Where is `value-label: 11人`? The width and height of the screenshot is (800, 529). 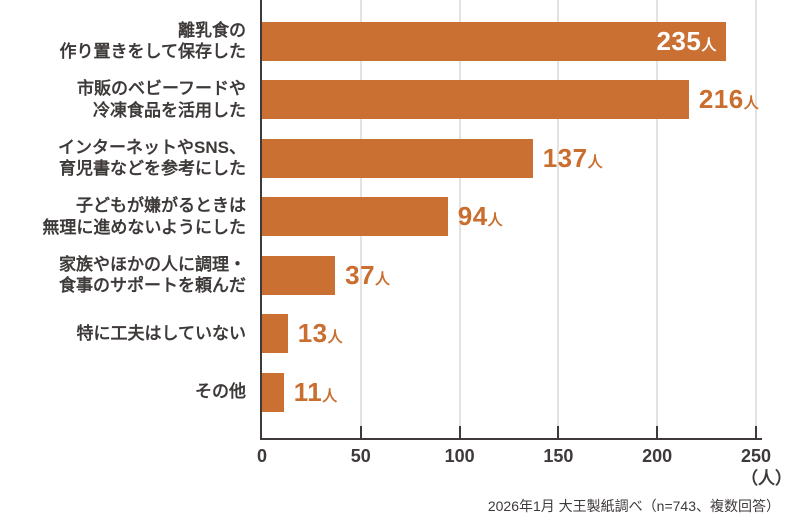
value-label: 11人 is located at coordinates (315, 391).